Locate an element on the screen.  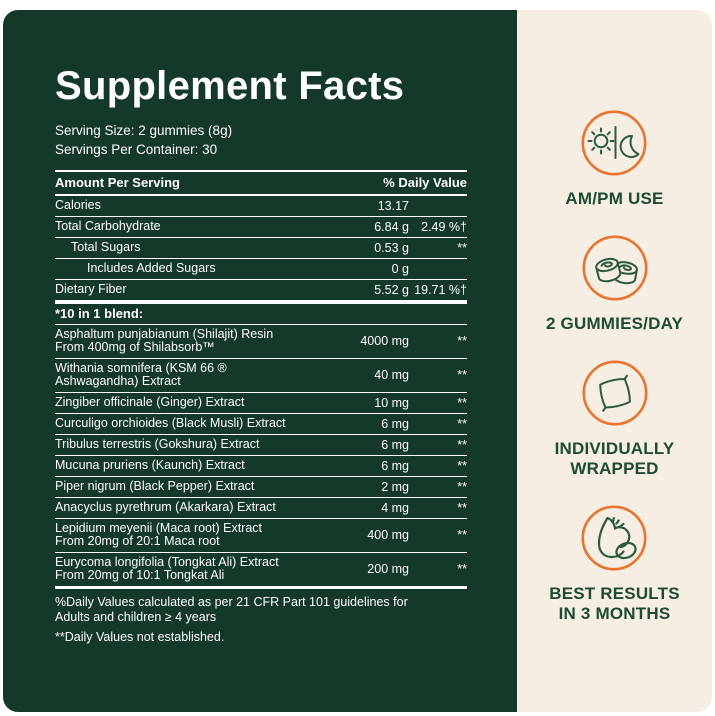
ingredient-daily-value: 19.71 %† is located at coordinates (440, 290).